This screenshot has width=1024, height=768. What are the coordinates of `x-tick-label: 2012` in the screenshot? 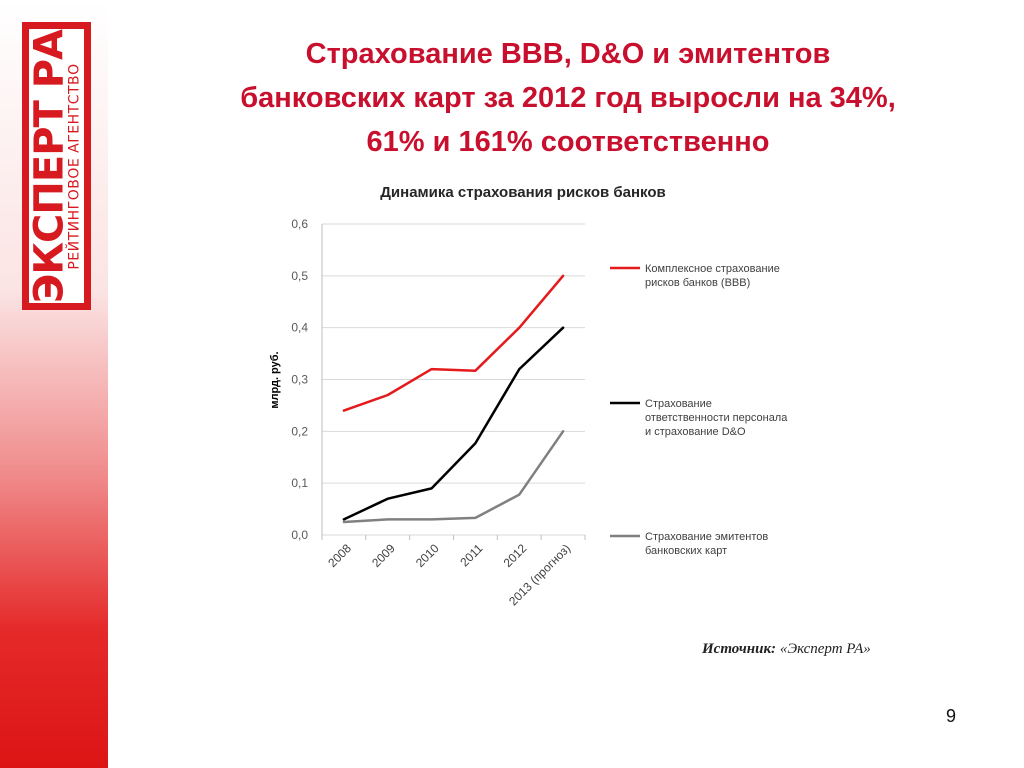 It's located at (515, 555).